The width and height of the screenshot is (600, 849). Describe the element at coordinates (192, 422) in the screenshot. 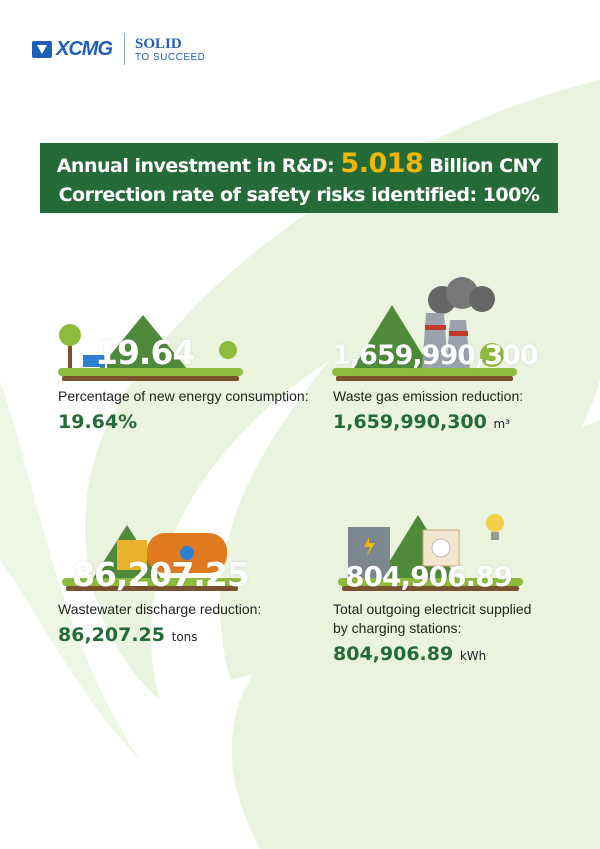

I see `stat-value: 19.64%` at that location.